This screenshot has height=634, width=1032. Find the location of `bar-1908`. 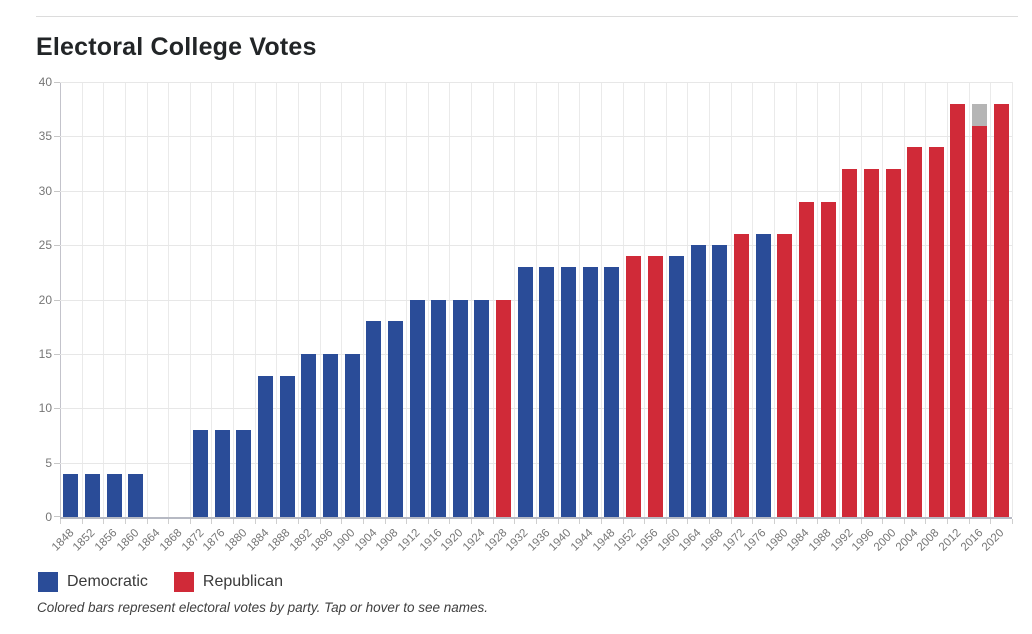

bar-1908 is located at coordinates (395, 419).